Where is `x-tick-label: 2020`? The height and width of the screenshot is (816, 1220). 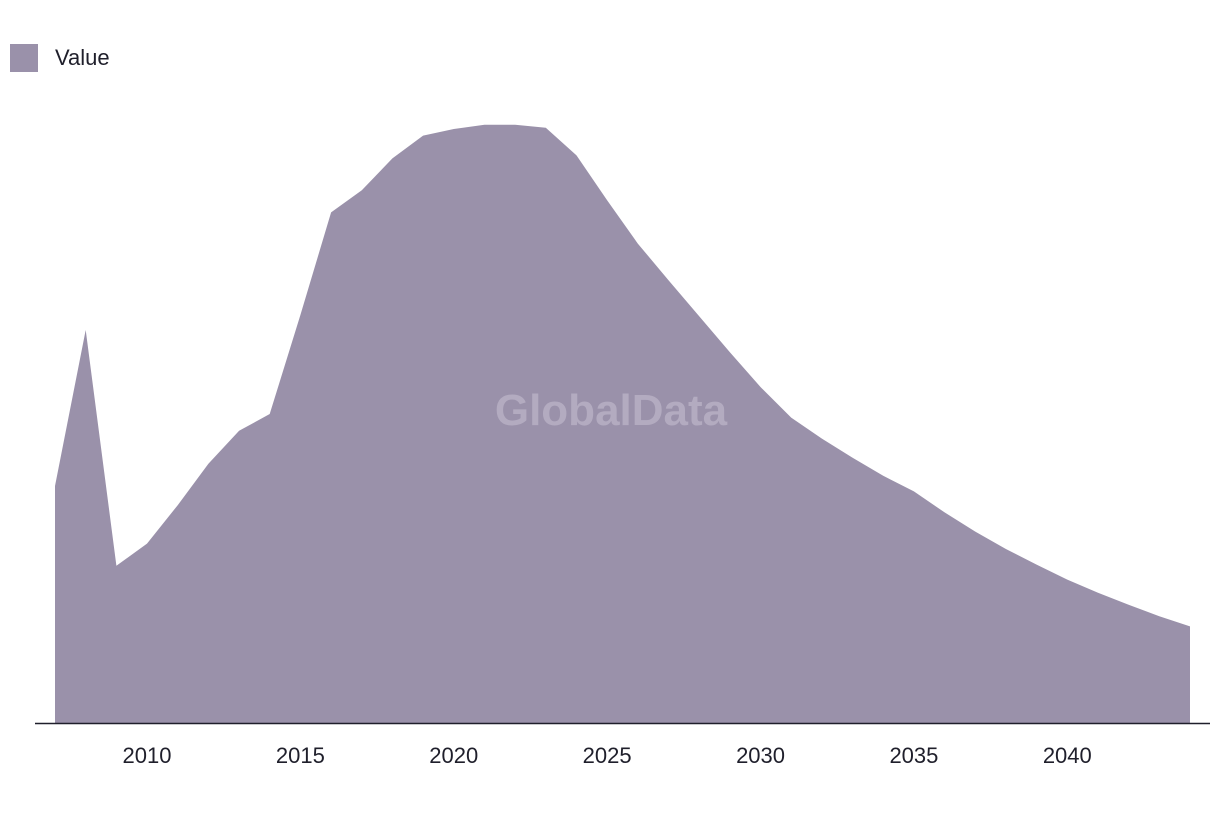
x-tick-label: 2020 is located at coordinates (453, 755).